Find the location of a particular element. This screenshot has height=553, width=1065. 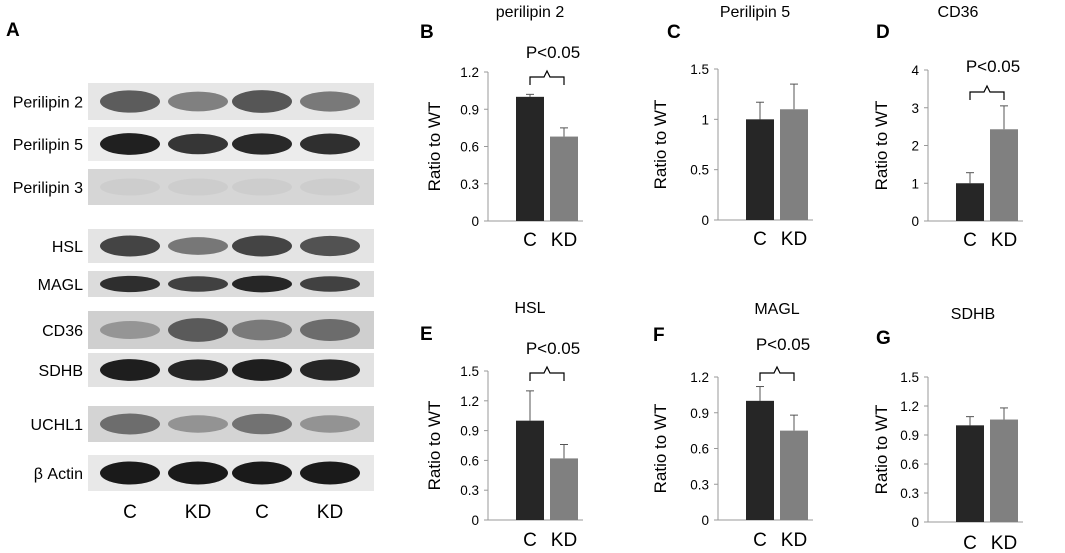

blot-row-label: Perilipin 3 is located at coordinates (48, 188).